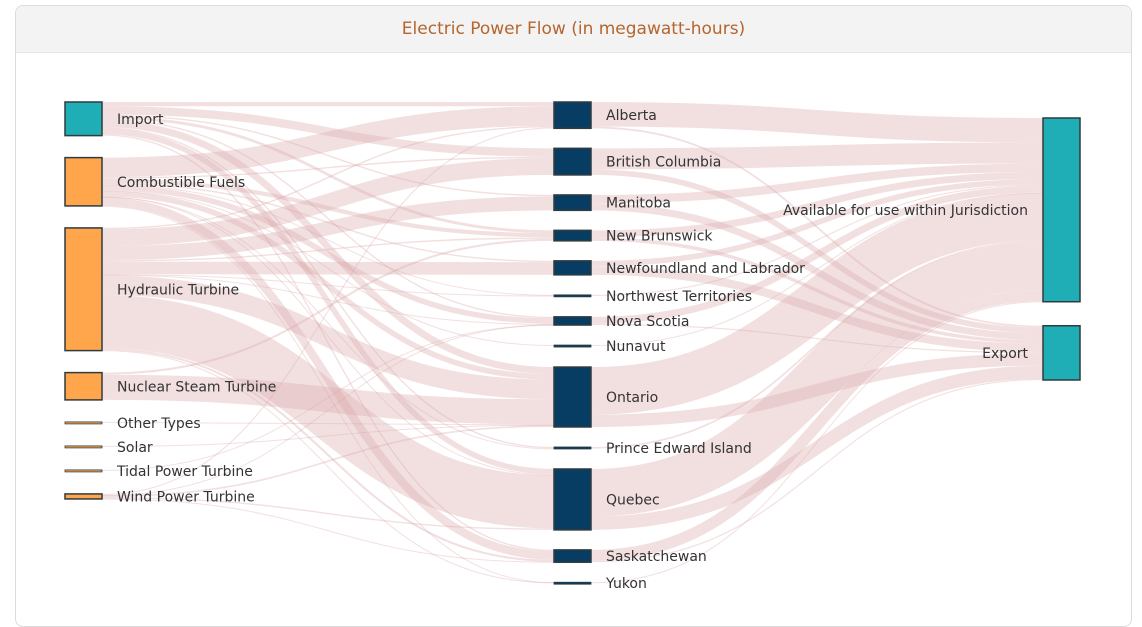  I want to click on label-alberta: Alberta, so click(631, 116).